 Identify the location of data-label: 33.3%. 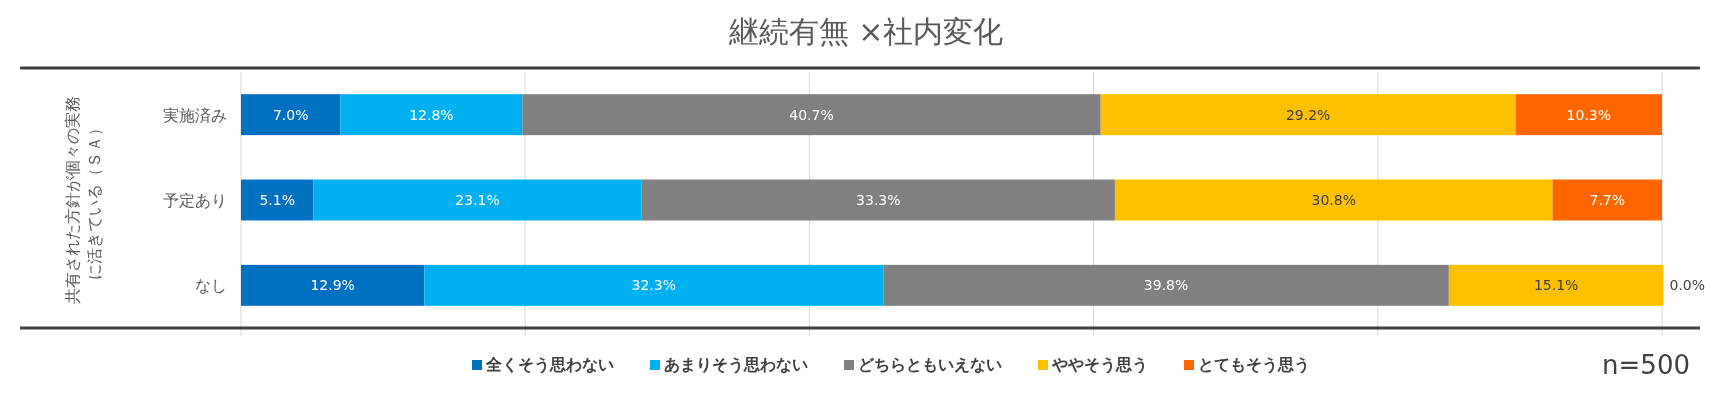
(878, 200).